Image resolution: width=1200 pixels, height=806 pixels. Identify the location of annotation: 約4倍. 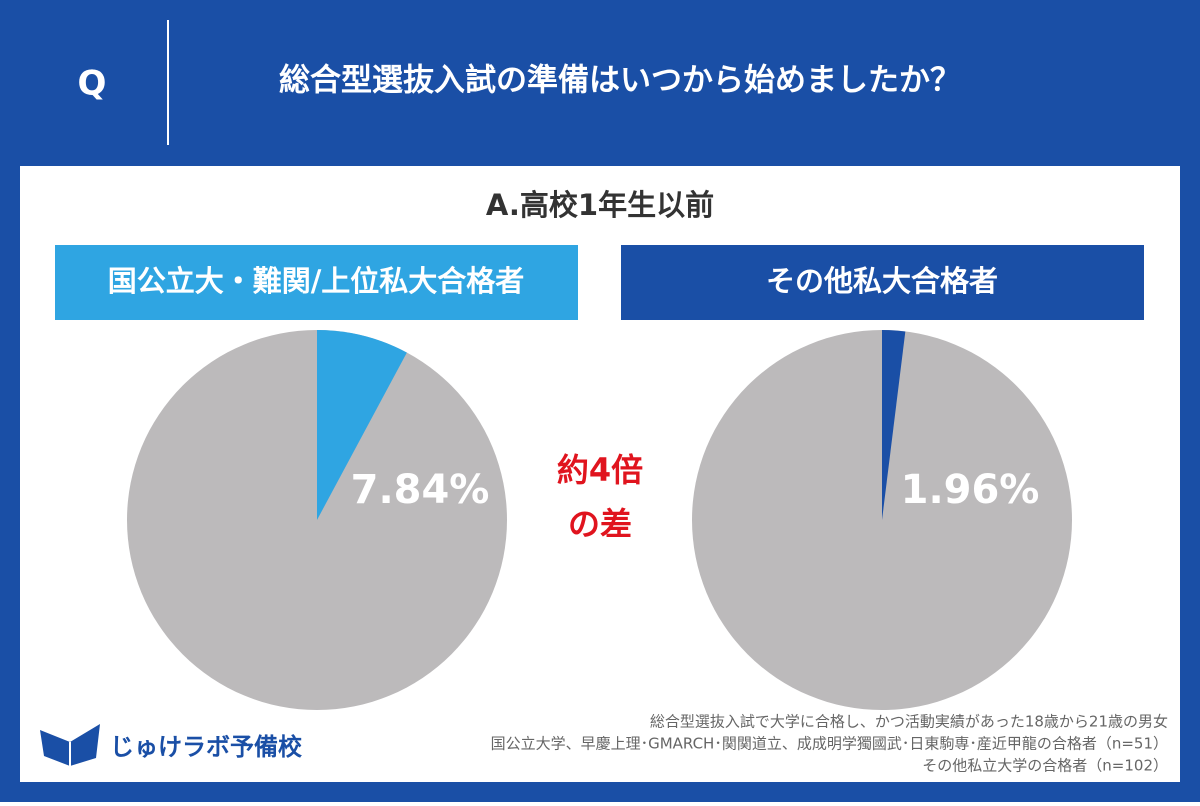
(600, 470).